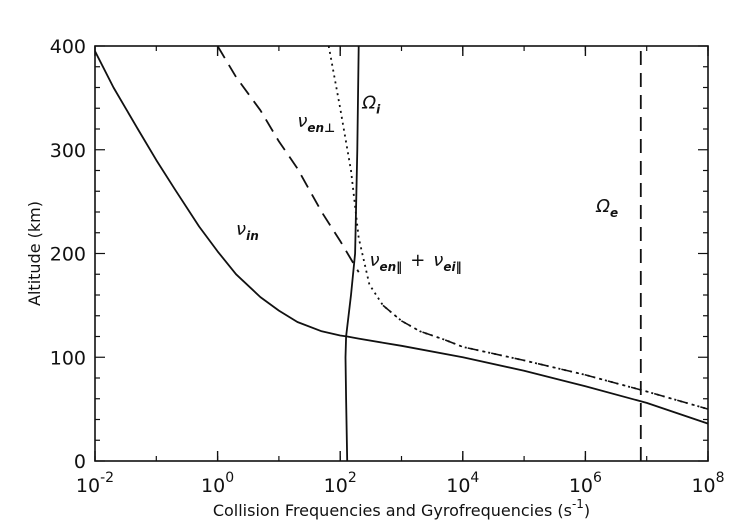 The width and height of the screenshot is (747, 523). I want to click on series-Omega_i, so click(352, 253).